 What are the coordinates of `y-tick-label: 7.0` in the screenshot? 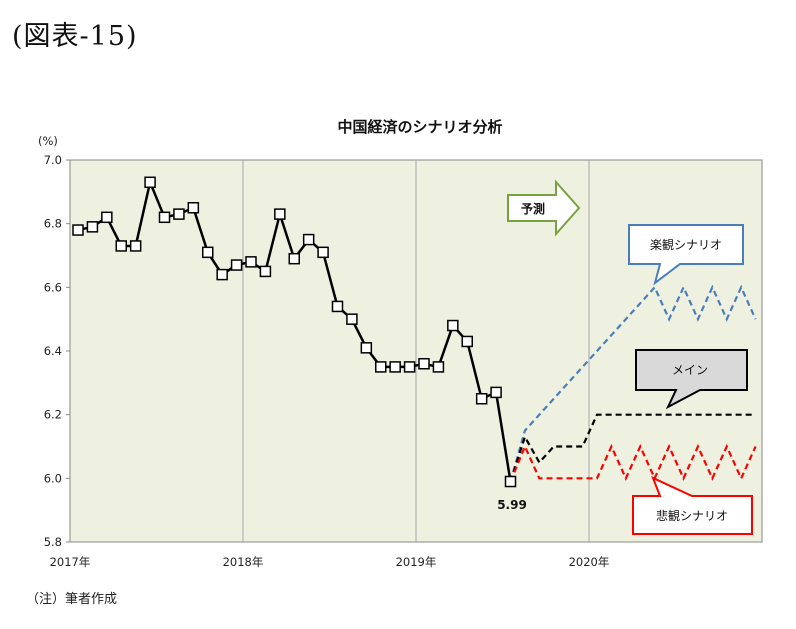 It's located at (53, 160).